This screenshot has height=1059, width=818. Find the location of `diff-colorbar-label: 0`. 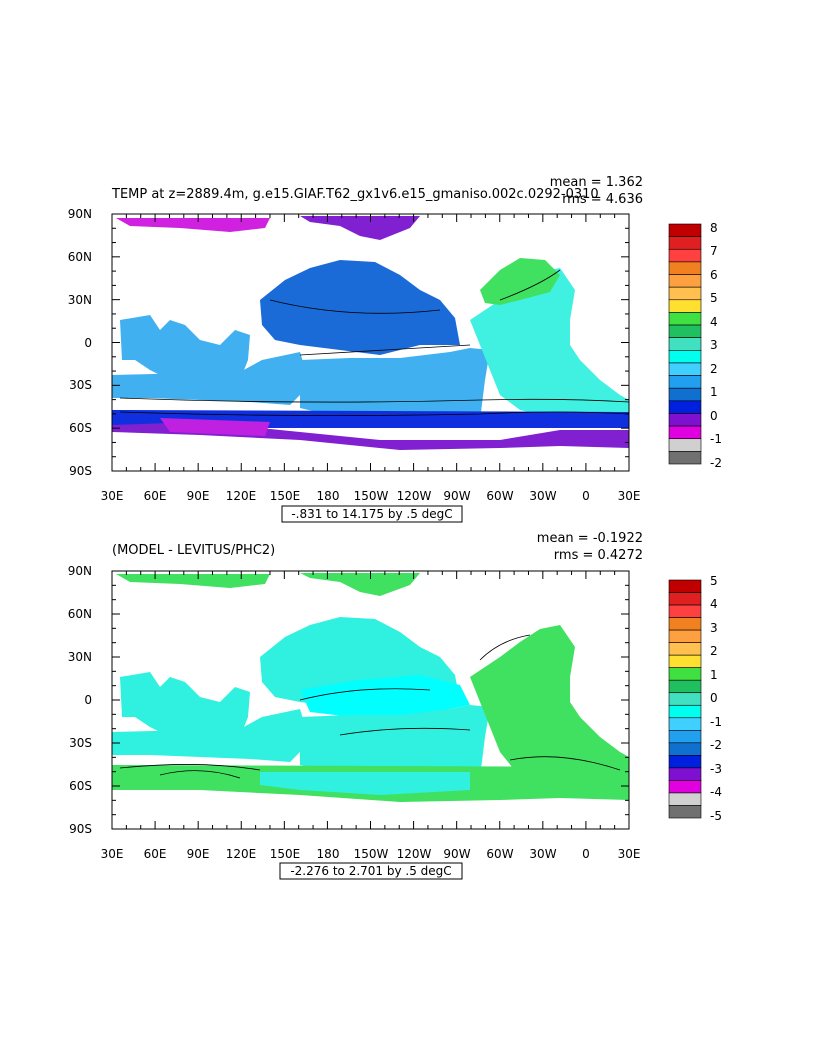

diff-colorbar-label: 0 is located at coordinates (714, 698).